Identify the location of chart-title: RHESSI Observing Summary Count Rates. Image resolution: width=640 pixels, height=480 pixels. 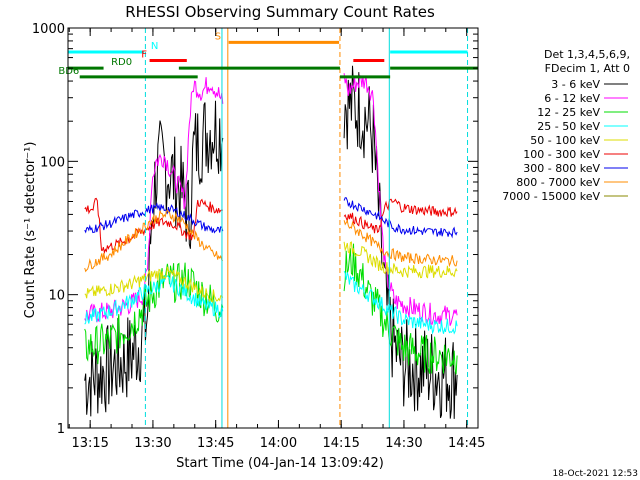
(280, 12).